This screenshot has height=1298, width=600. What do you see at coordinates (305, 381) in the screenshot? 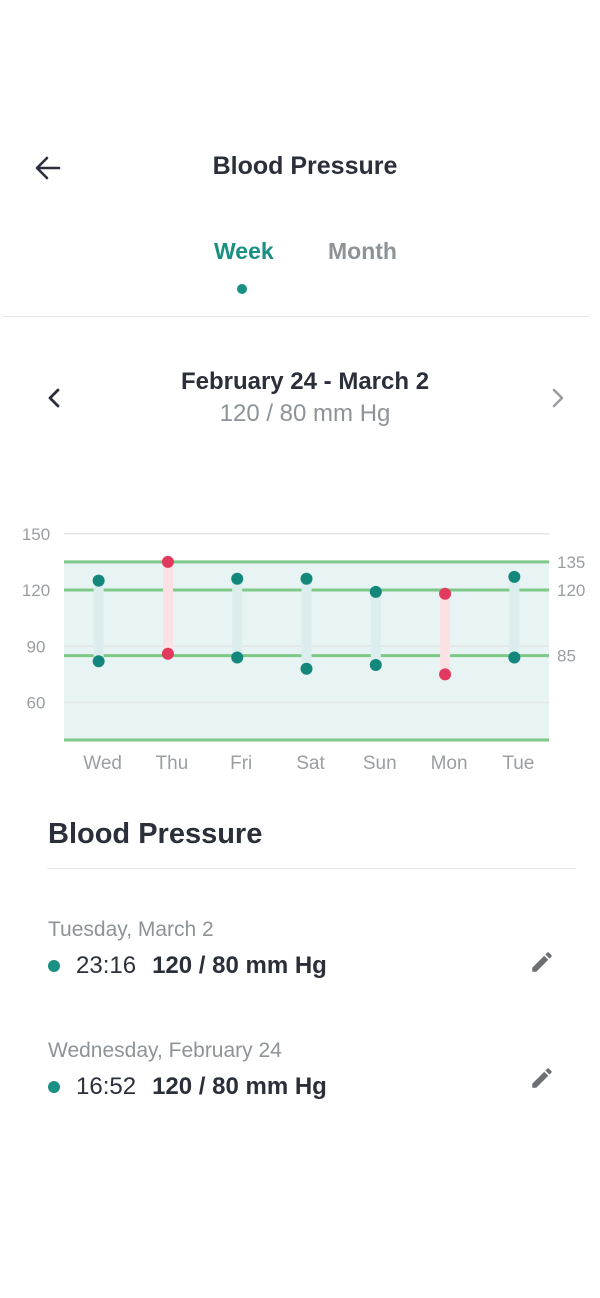
I see `date-range: February 24 - March 2` at bounding box center [305, 381].